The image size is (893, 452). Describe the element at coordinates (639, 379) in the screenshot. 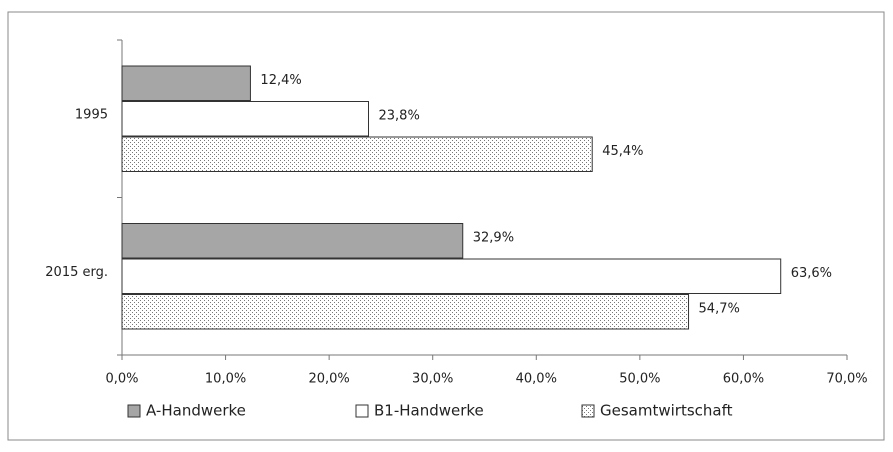

I see `x-tick-label: 50,0%` at that location.